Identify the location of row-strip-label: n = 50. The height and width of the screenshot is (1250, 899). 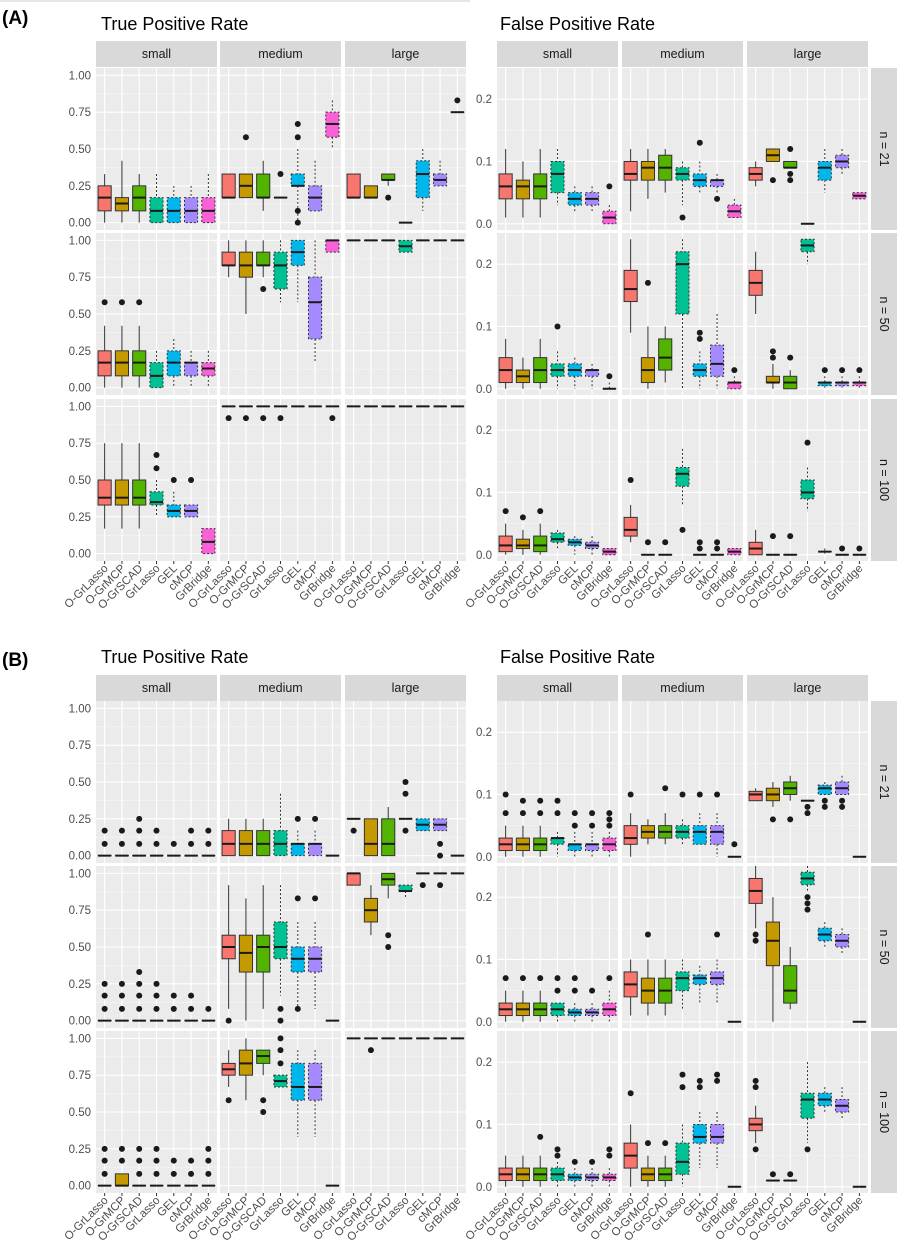
(884, 313).